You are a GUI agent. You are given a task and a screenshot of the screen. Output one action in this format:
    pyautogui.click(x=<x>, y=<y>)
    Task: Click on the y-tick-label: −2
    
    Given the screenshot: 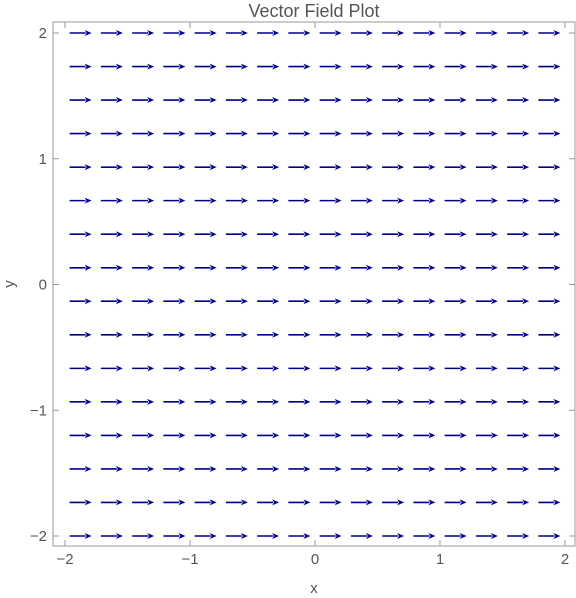 What is the action you would take?
    pyautogui.click(x=38, y=536)
    